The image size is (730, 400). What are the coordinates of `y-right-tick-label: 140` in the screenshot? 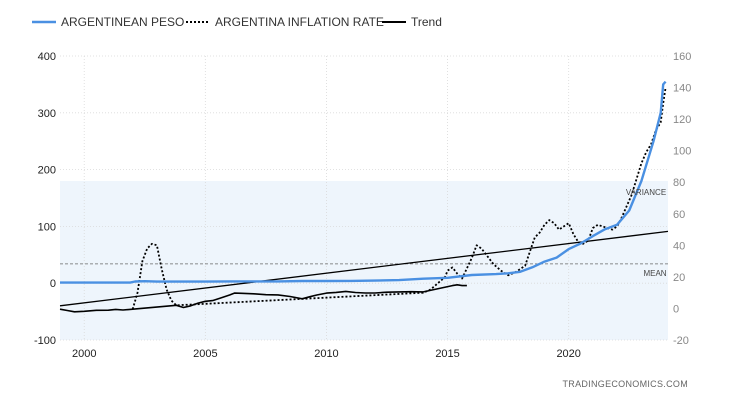 It's located at (682, 89).